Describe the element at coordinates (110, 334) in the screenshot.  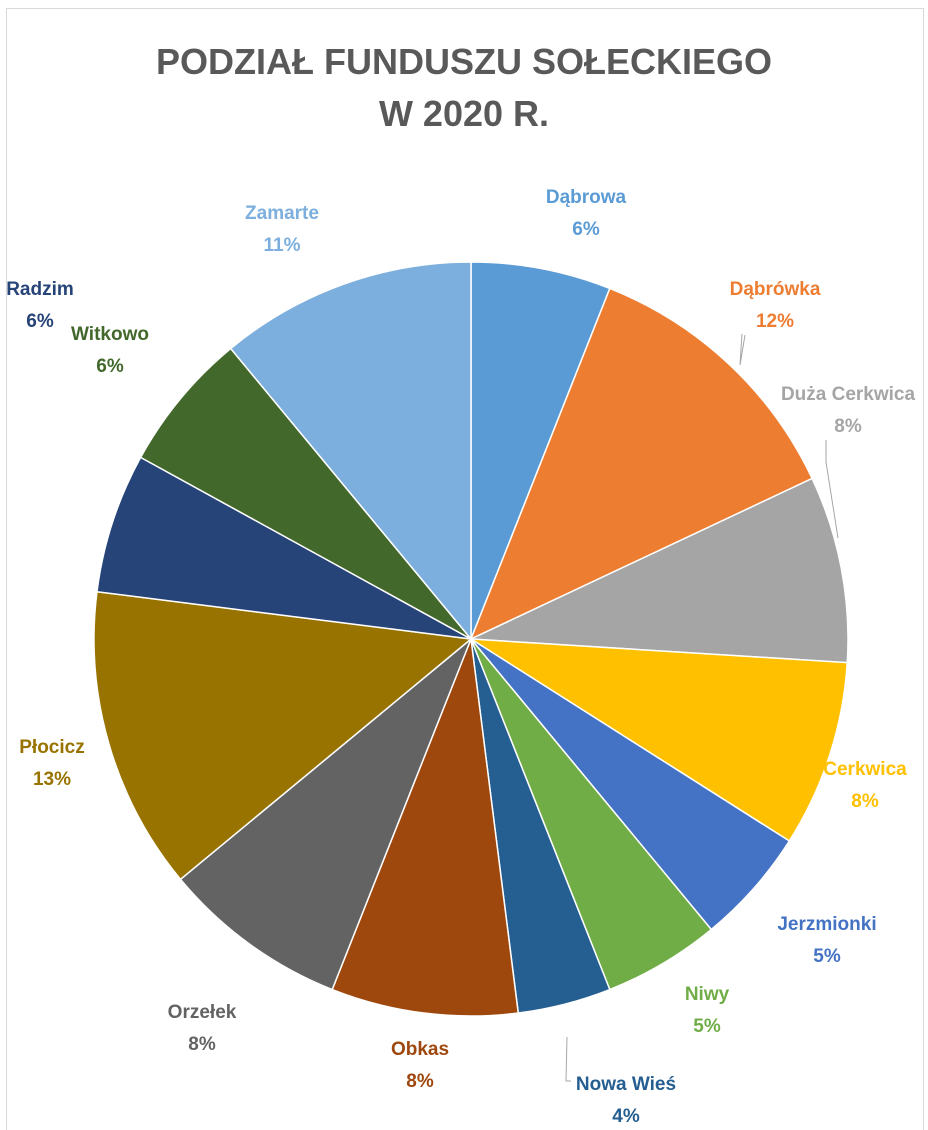
I see `data-label-name: Witkowo` at that location.